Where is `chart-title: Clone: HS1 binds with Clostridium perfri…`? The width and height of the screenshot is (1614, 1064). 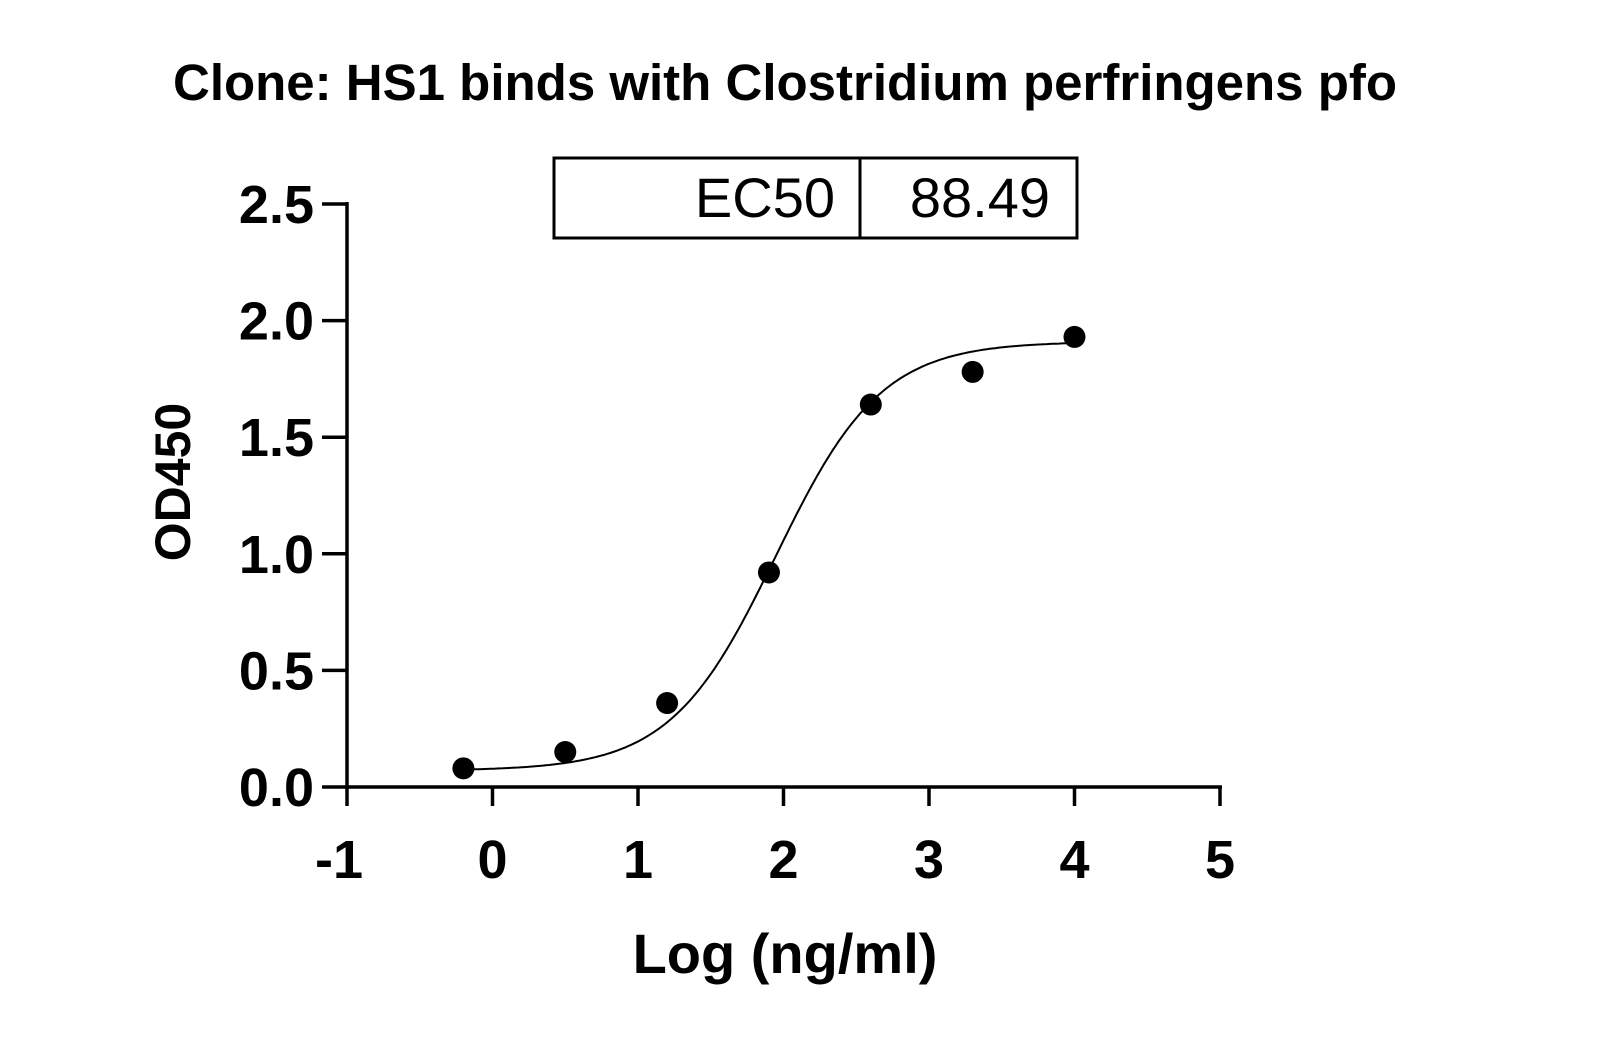
chart-title: Clone: HS1 binds with Clostridium perfri… is located at coordinates (785, 82).